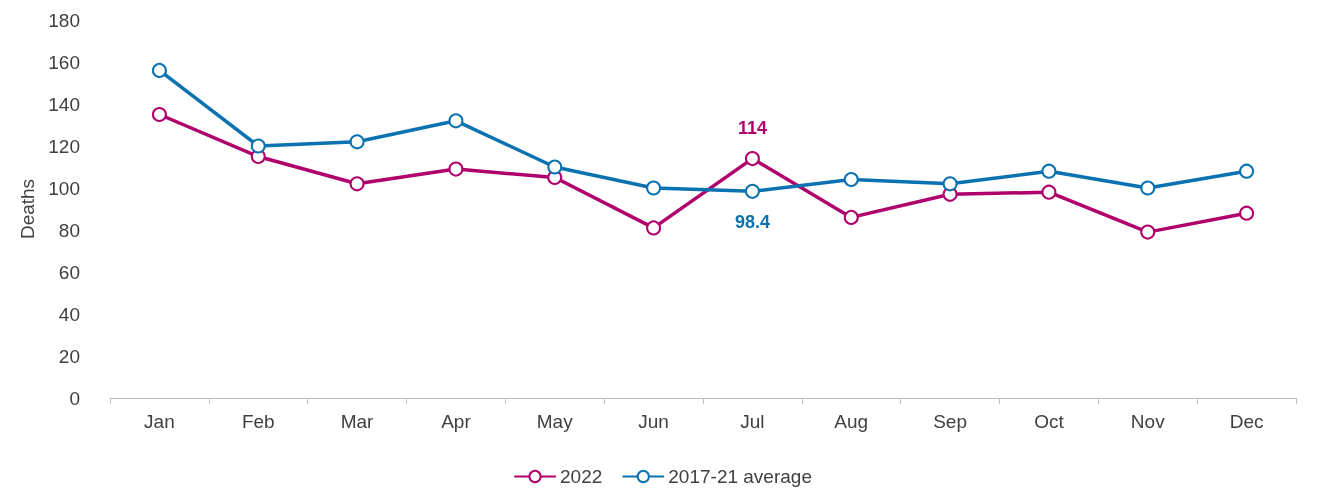  What do you see at coordinates (752, 221) in the screenshot?
I see `data-label: 98.4` at bounding box center [752, 221].